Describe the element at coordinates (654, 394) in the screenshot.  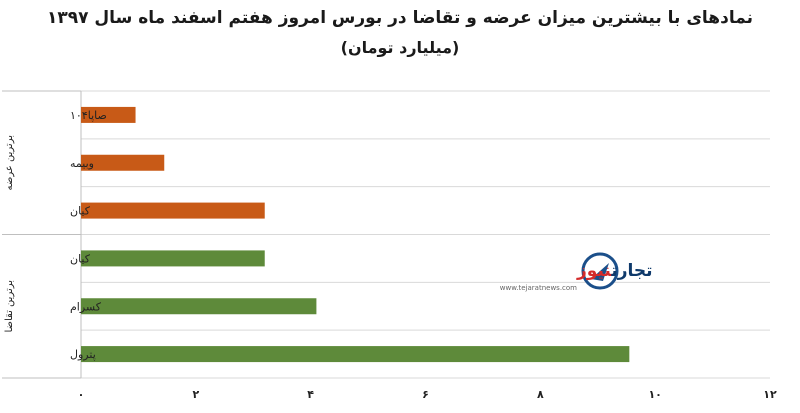
I see `x-tick-label: ۱۰` at that location.